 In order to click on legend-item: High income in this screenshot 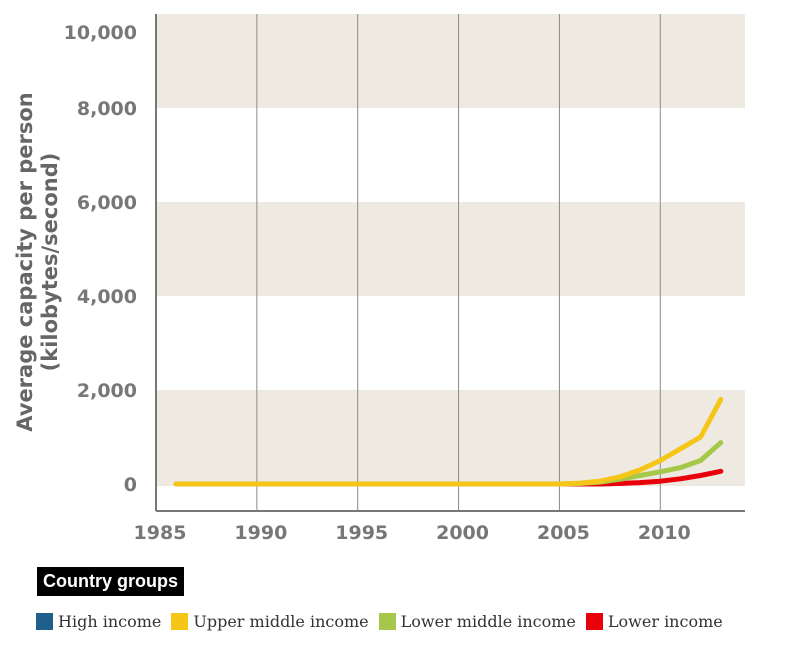, I will do `click(98, 621)`.